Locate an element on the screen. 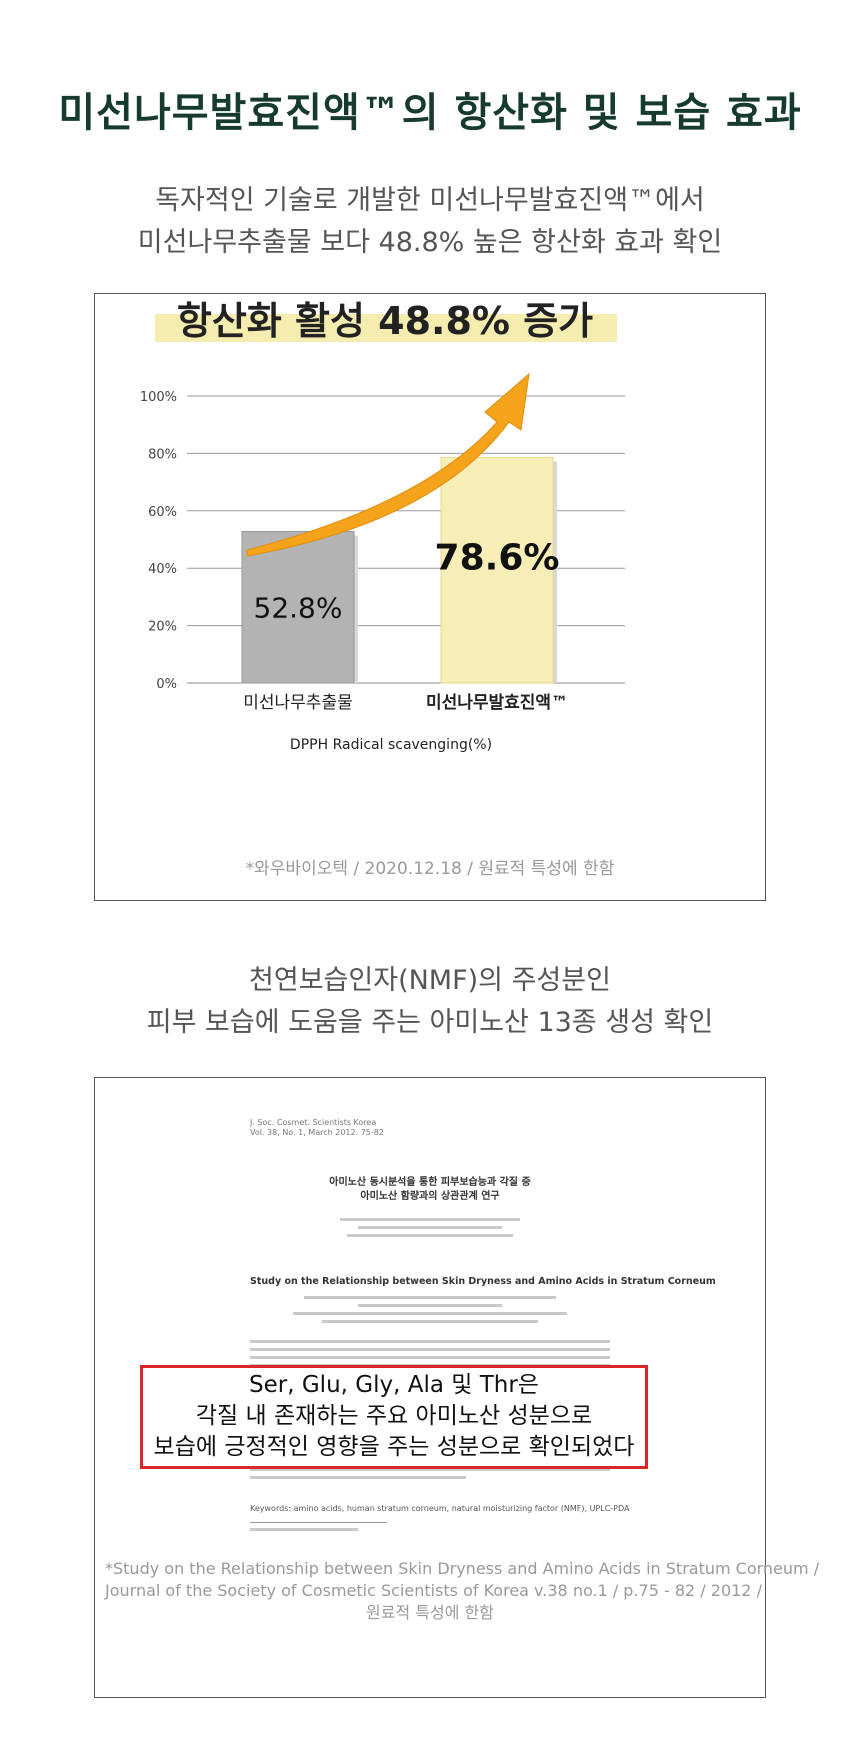 Image resolution: width=860 pixels, height=1744 pixels. bar-value-label: 52.8% is located at coordinates (298, 607).